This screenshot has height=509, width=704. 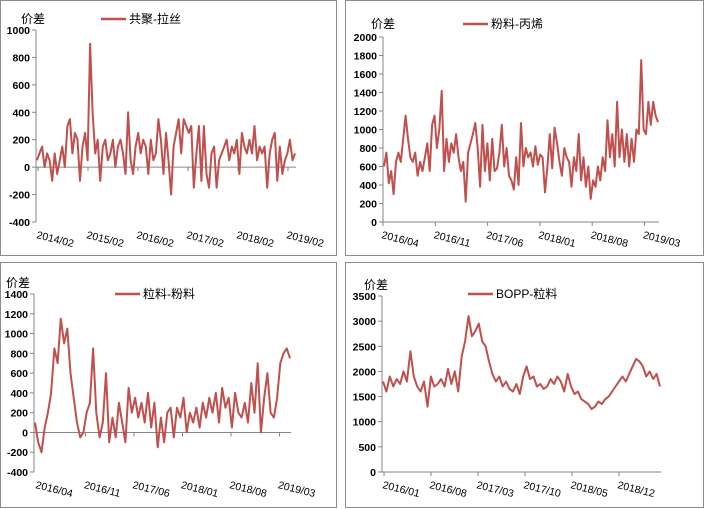 What do you see at coordinates (205, 239) in the screenshot?
I see `x-tick-label: 2017/02` at bounding box center [205, 239].